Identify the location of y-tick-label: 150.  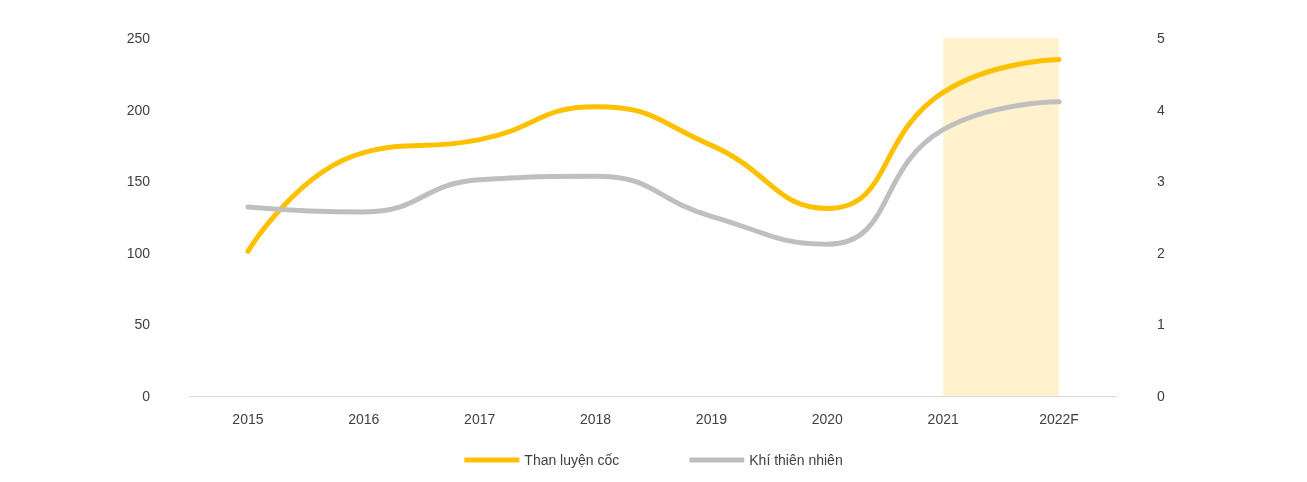
(138, 181).